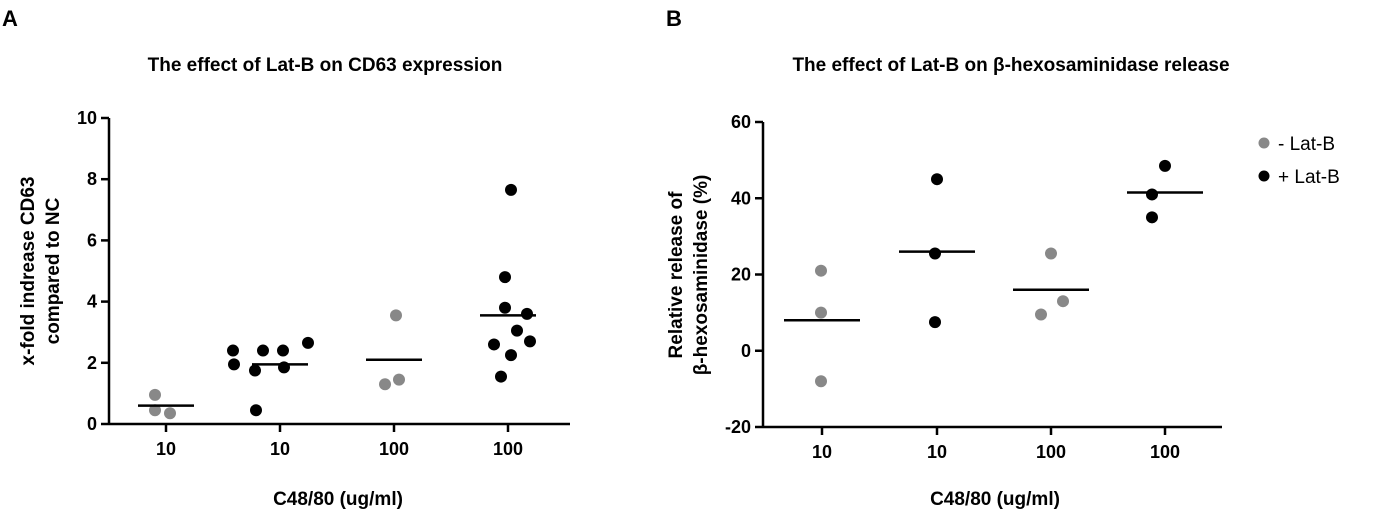 The height and width of the screenshot is (517, 1395). Describe the element at coordinates (741, 198) in the screenshot. I see `y-tick-label: 40` at that location.